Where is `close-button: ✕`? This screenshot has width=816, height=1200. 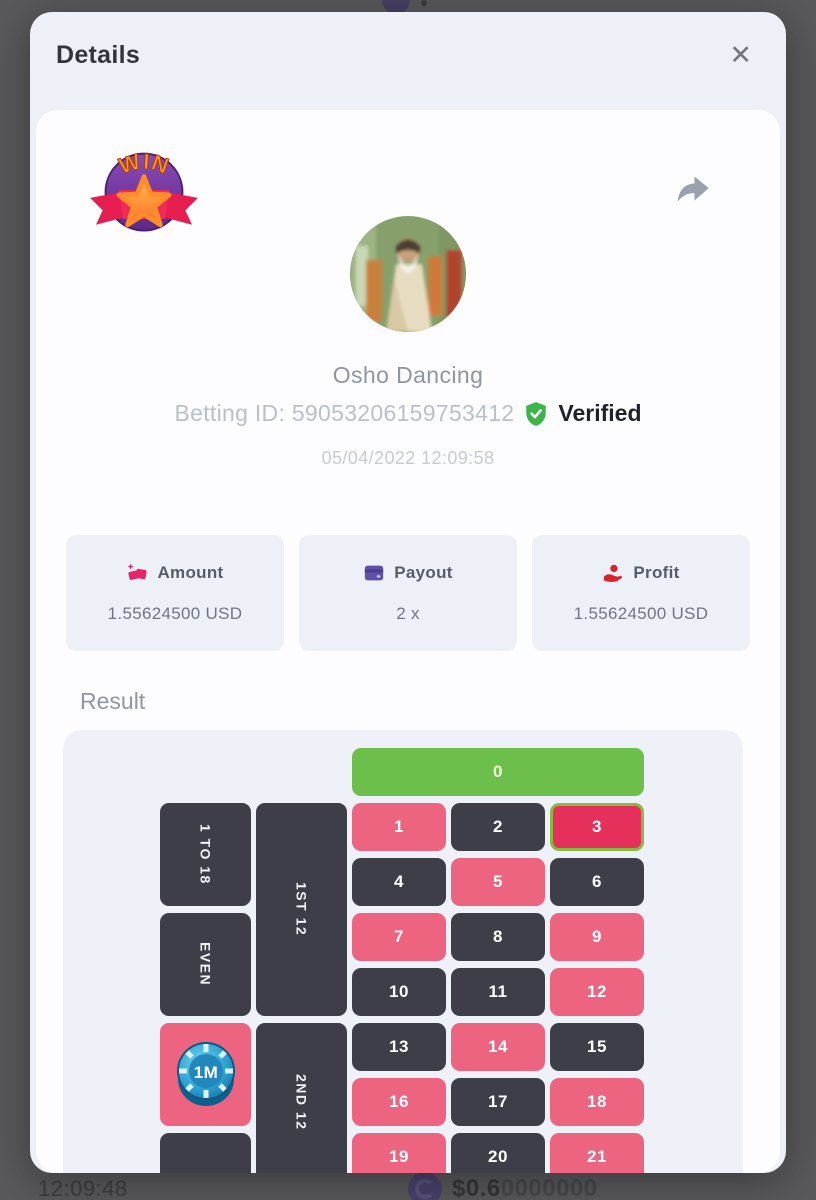
close-button: ✕ is located at coordinates (740, 55).